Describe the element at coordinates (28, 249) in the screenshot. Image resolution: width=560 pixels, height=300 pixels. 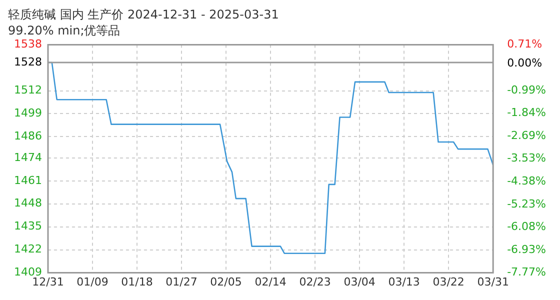
I see `y-tick-label: 1422` at that location.